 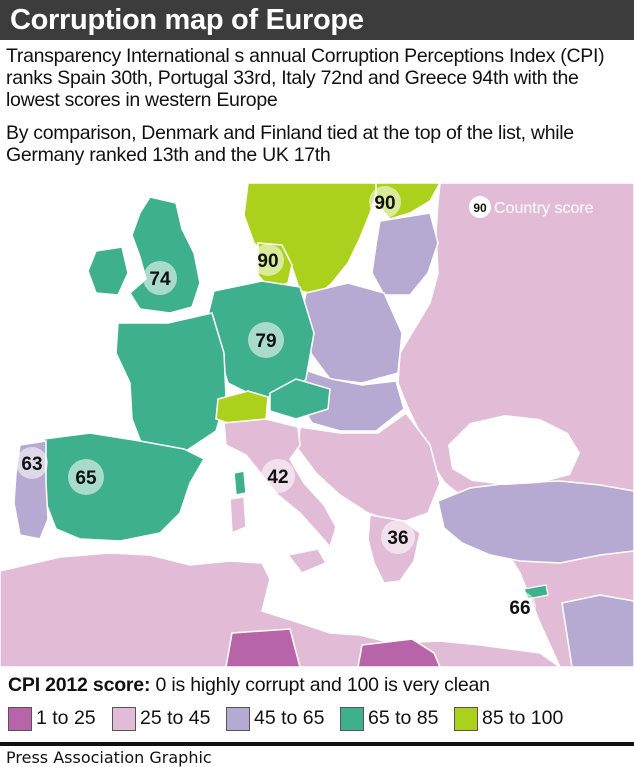 I want to click on legend-label: 65 to 85, so click(x=403, y=718).